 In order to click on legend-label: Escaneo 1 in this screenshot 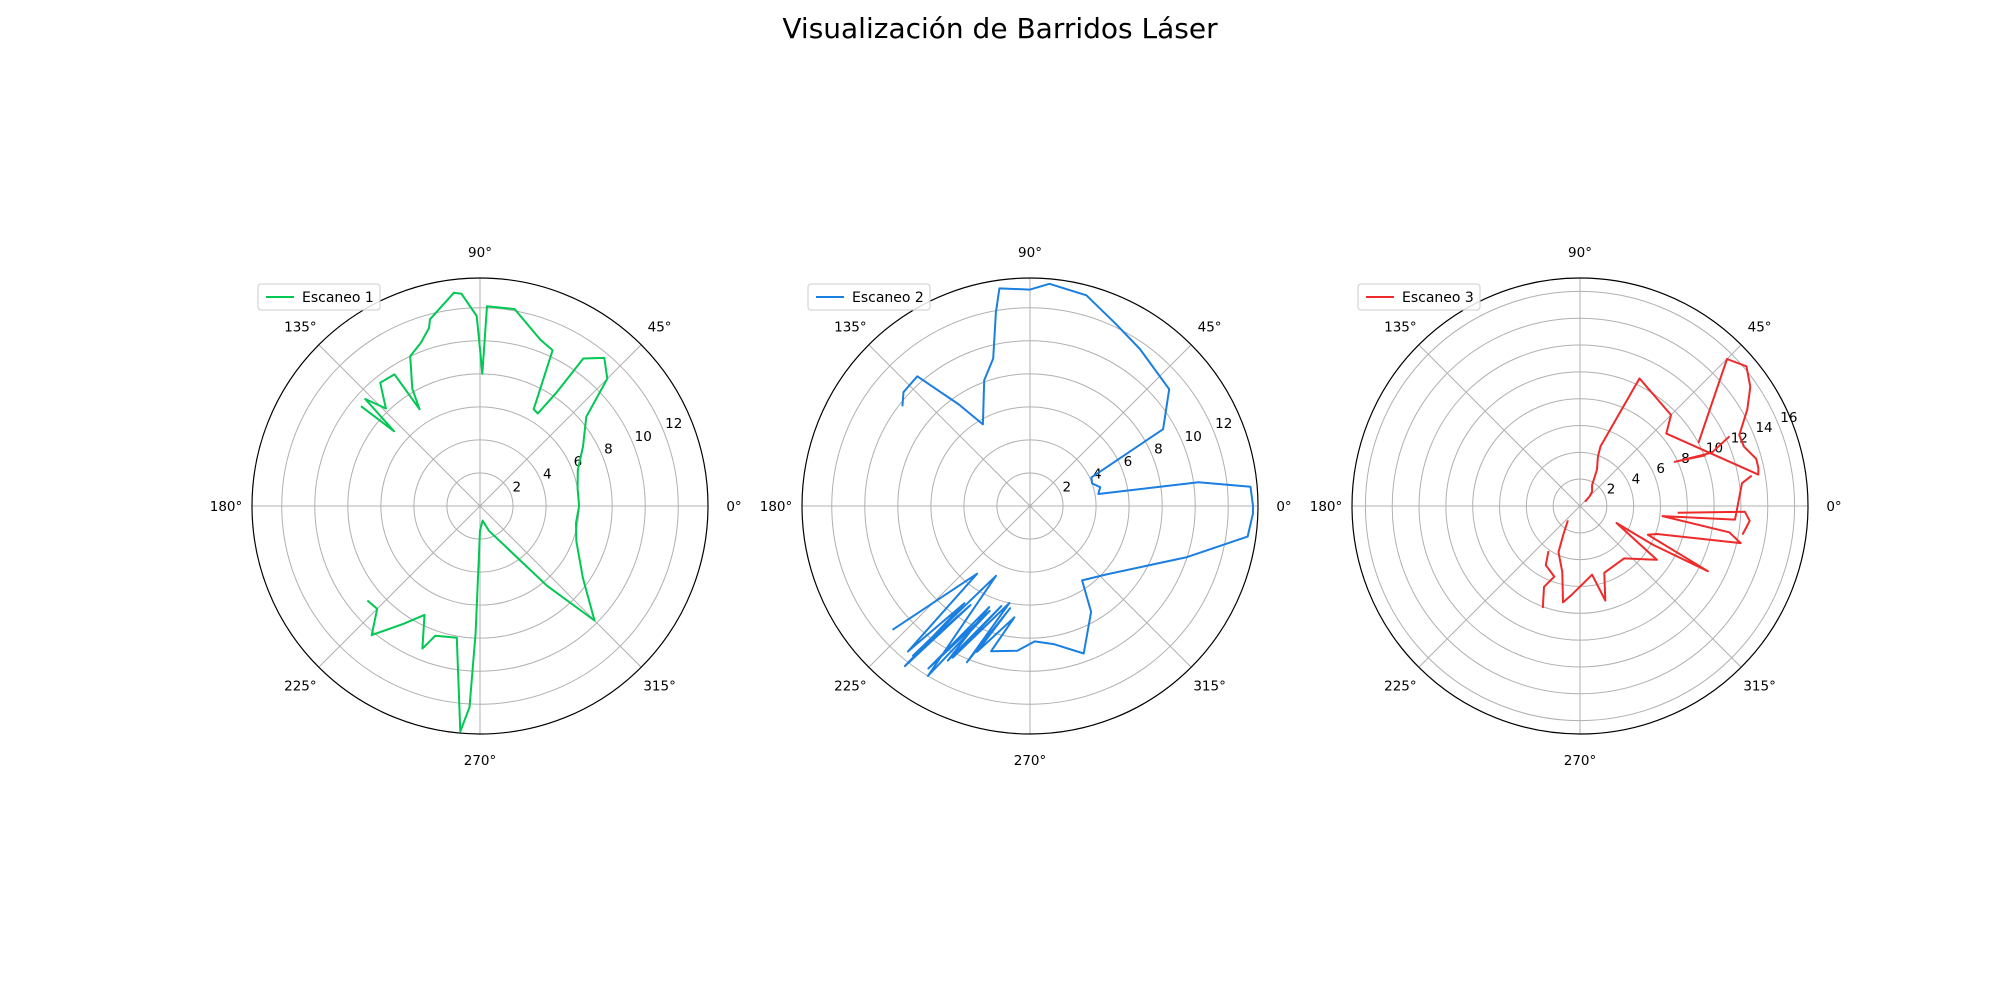, I will do `click(338, 298)`.